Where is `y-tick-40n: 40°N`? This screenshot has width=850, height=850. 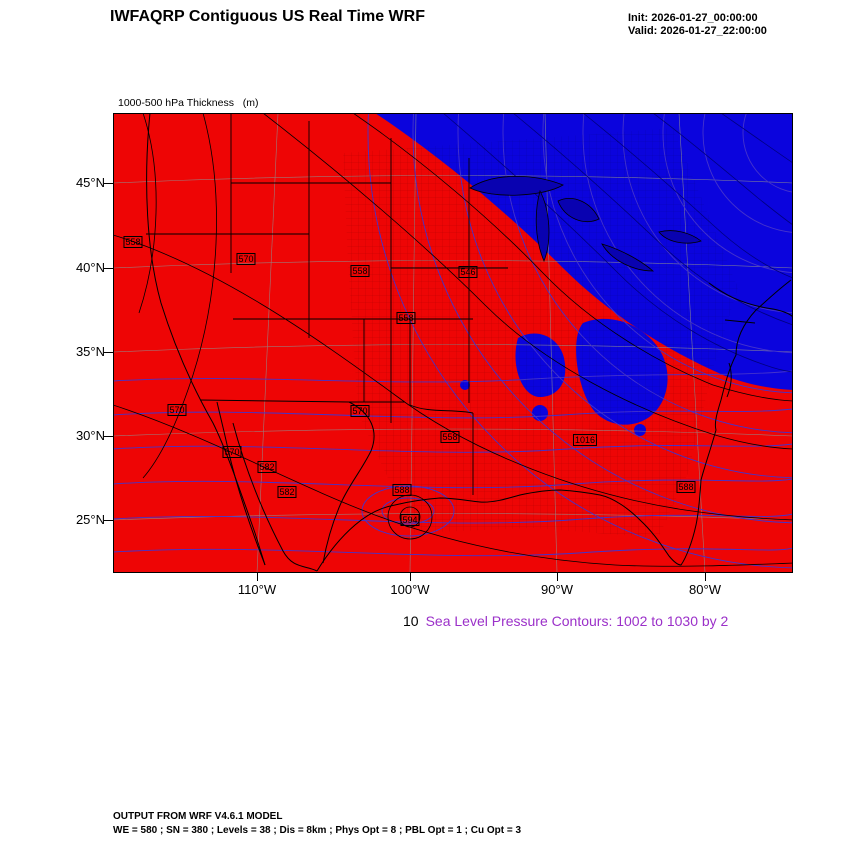 y-tick-40n: 40°N is located at coordinates (90, 267).